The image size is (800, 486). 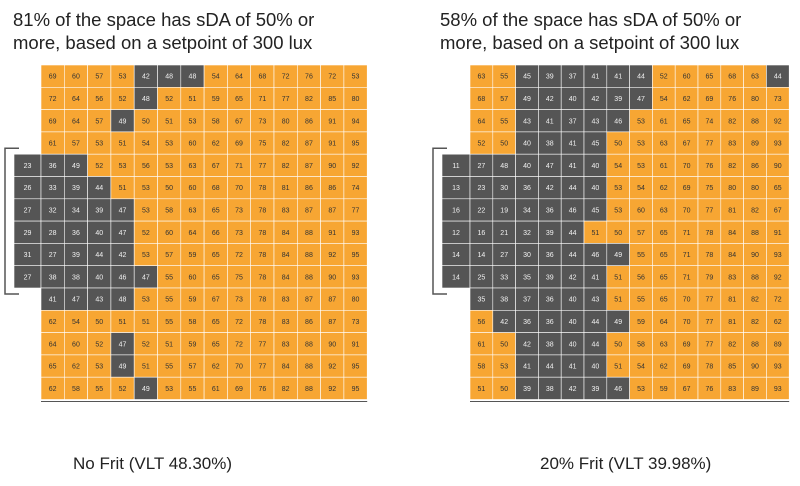 I want to click on cell-value: 16, so click(x=456, y=210).